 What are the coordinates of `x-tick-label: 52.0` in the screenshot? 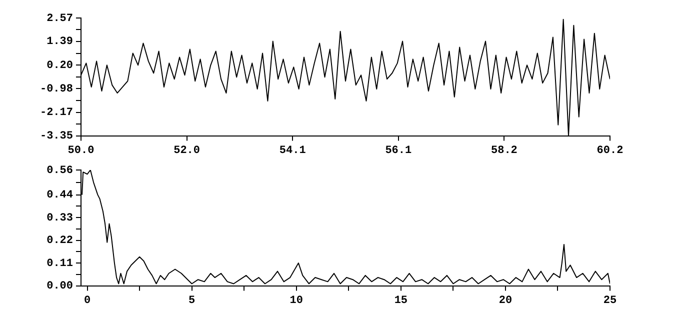 It's located at (187, 151).